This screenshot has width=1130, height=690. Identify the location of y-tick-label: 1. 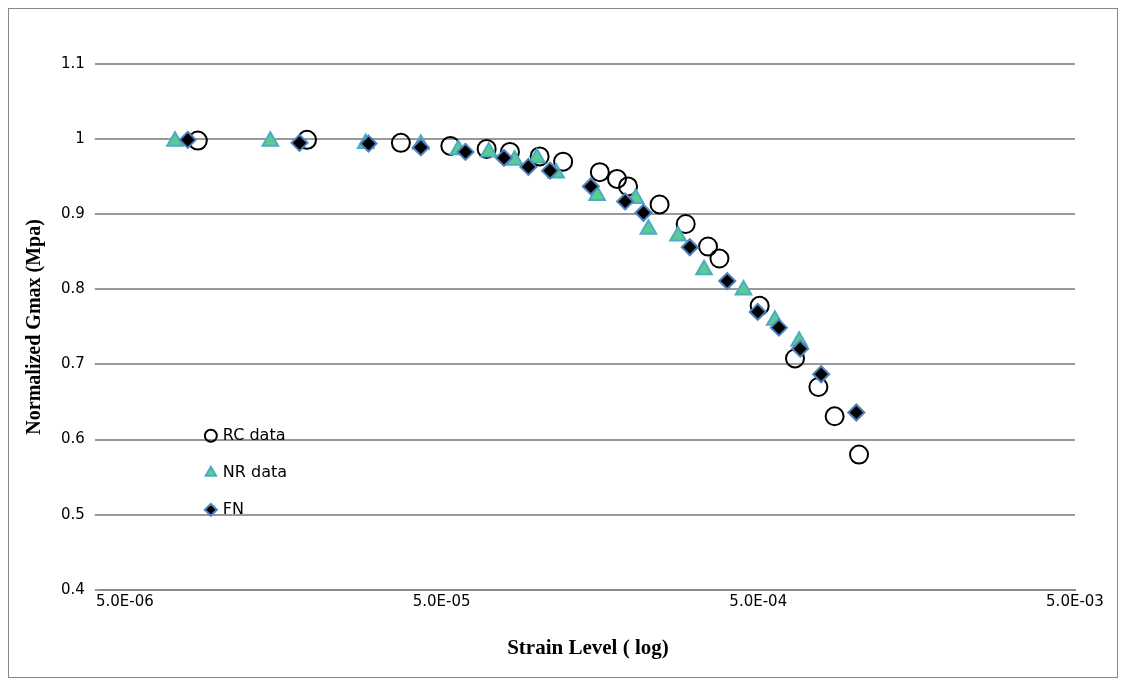
(80, 138).